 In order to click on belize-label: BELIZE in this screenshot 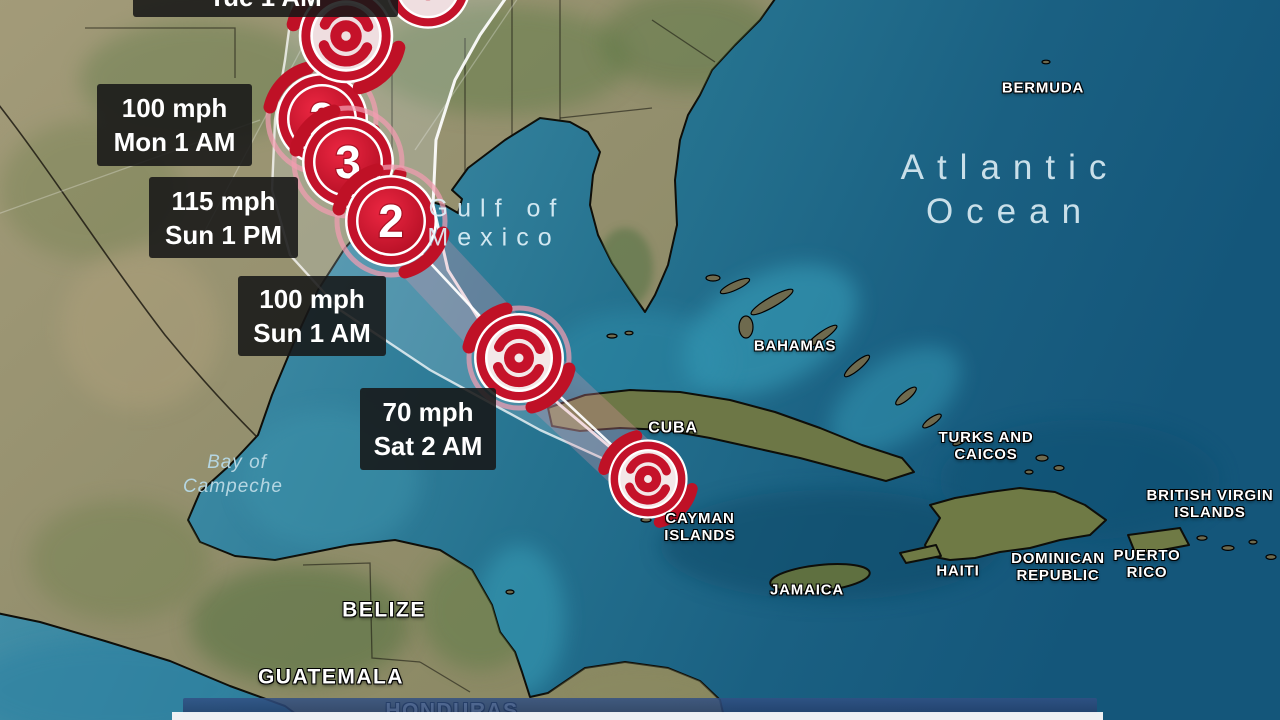, I will do `click(384, 610)`.